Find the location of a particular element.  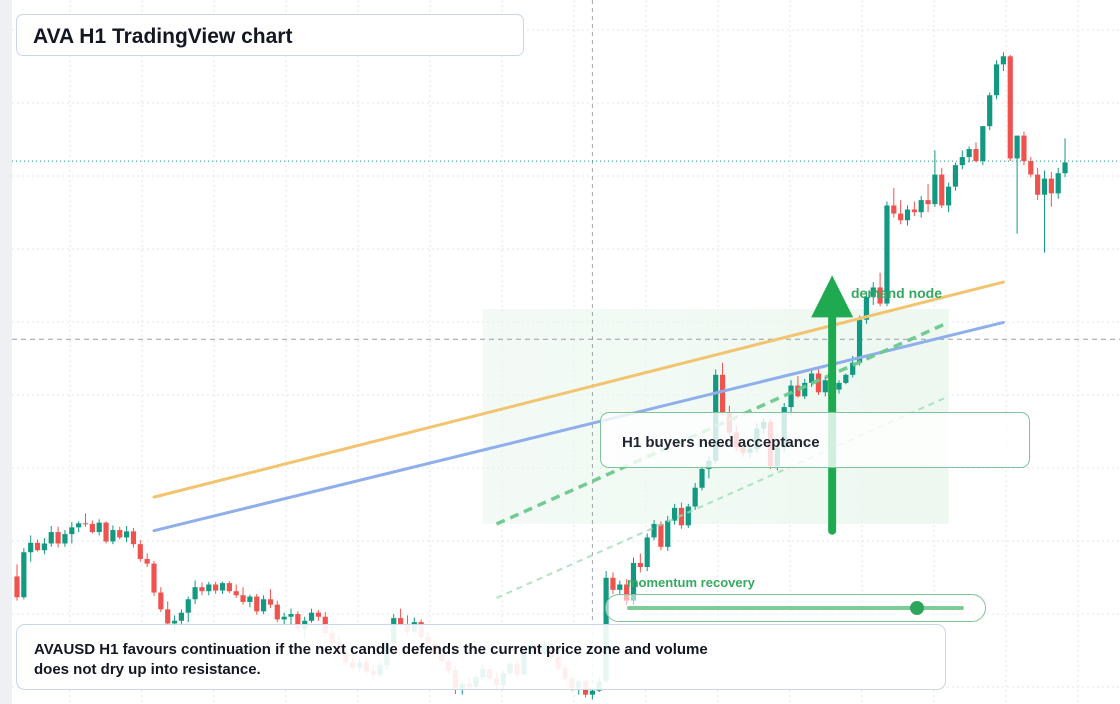

left-edge-strip is located at coordinates (6, 352).